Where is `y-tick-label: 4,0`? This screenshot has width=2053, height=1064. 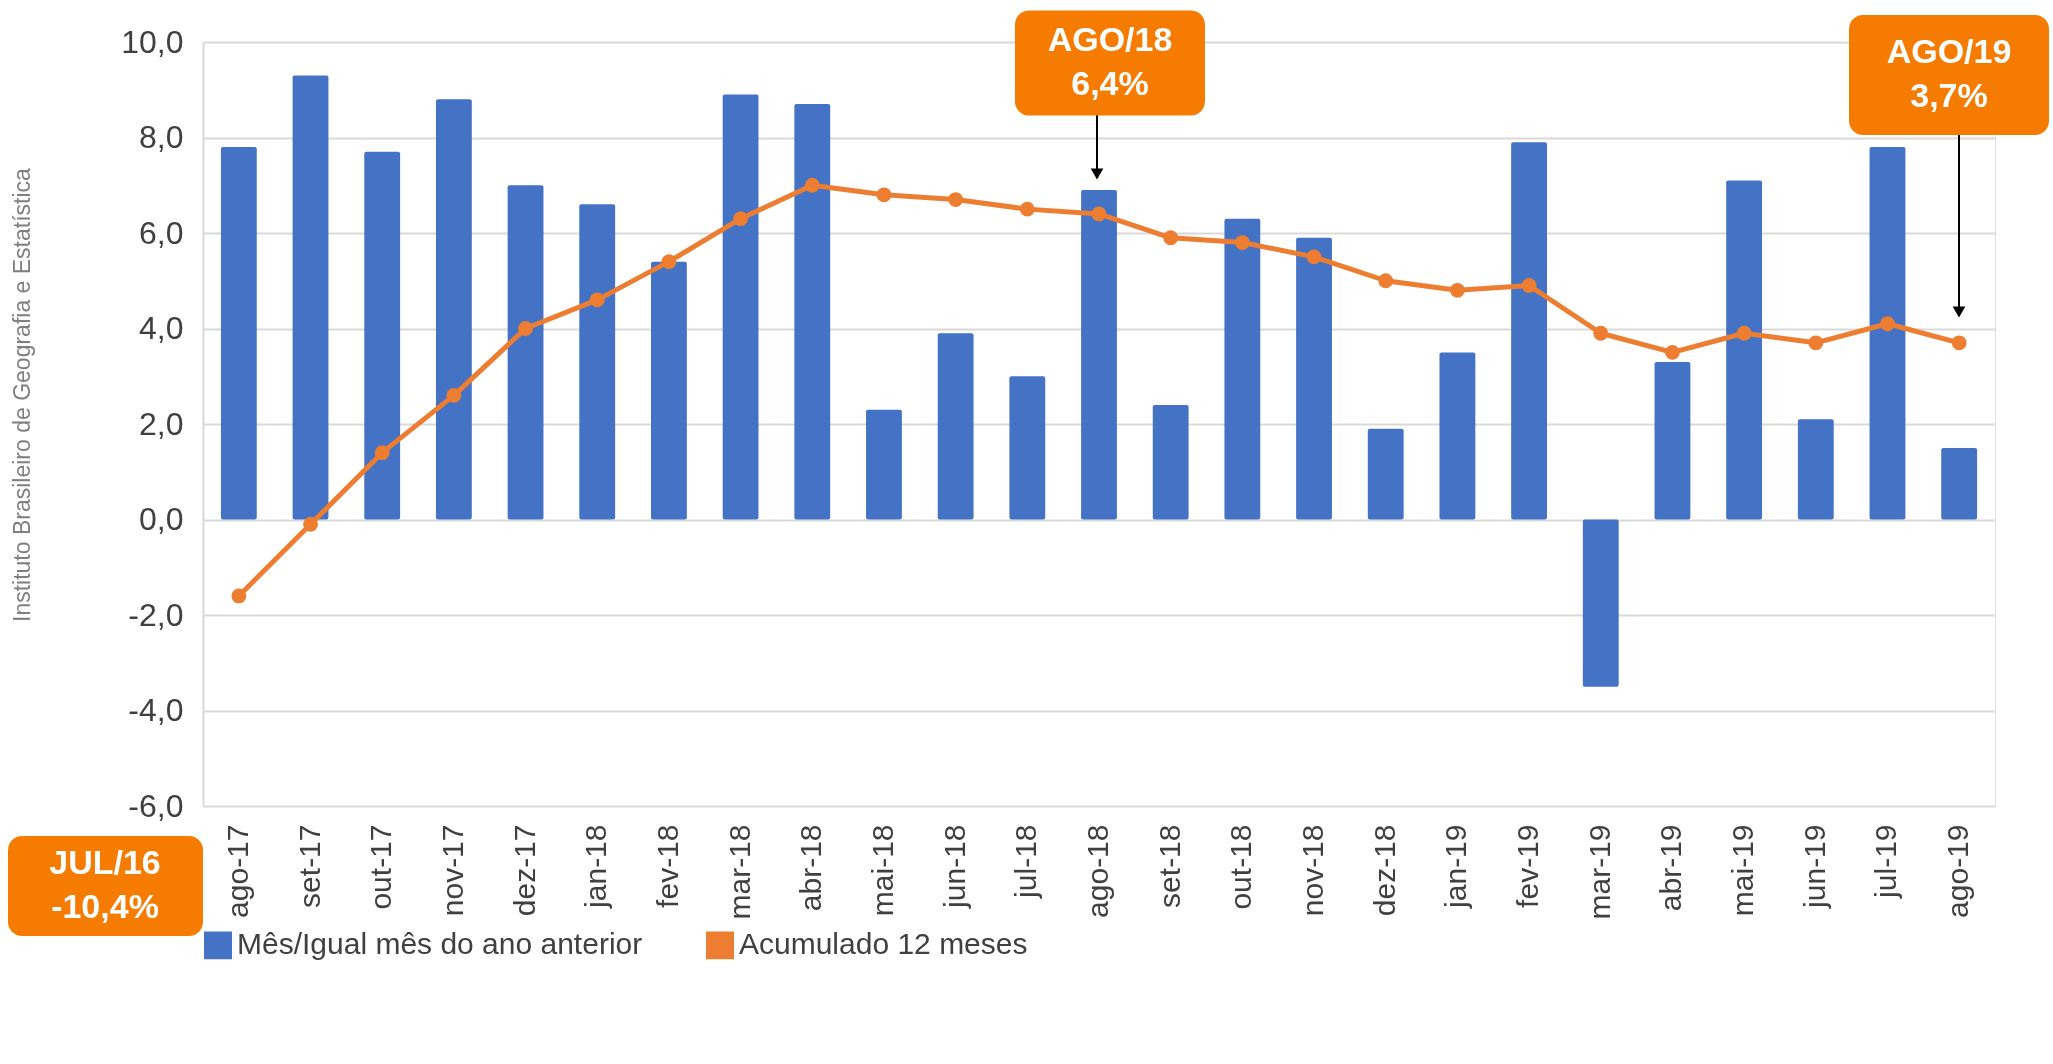 y-tick-label: 4,0 is located at coordinates (161, 328).